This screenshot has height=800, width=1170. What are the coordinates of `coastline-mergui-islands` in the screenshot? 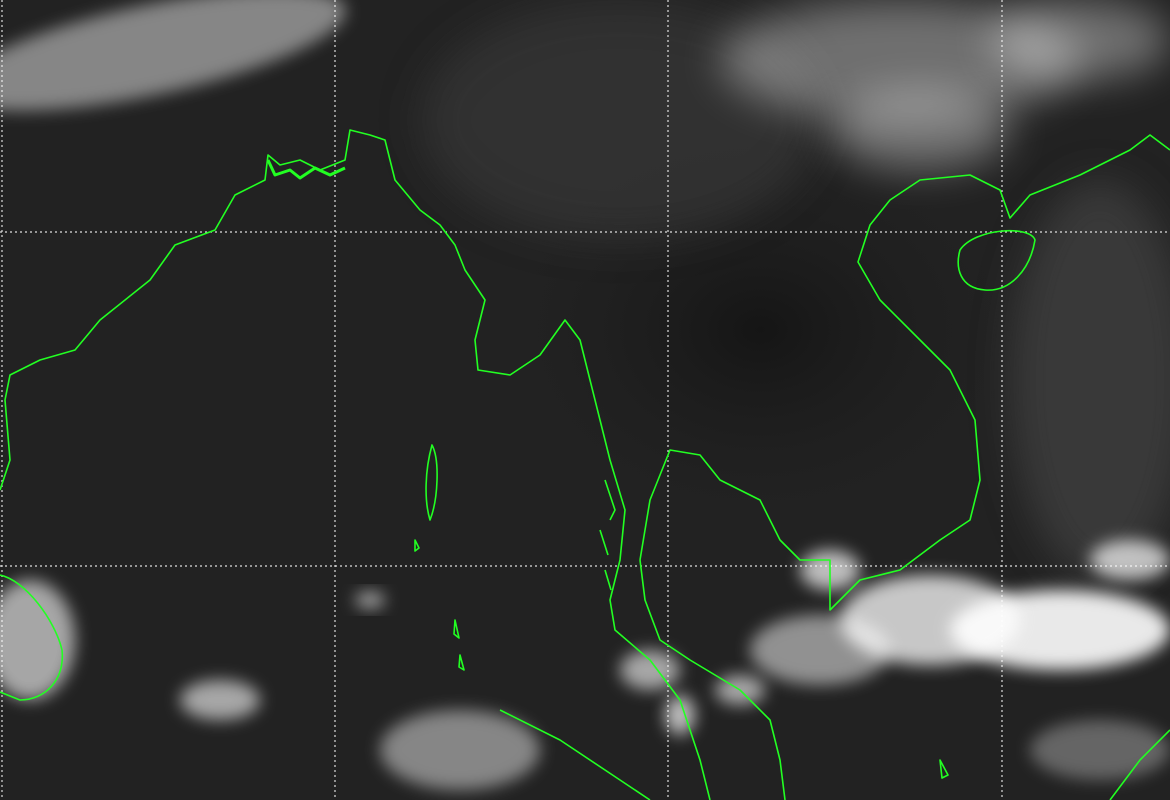 It's located at (774, 629).